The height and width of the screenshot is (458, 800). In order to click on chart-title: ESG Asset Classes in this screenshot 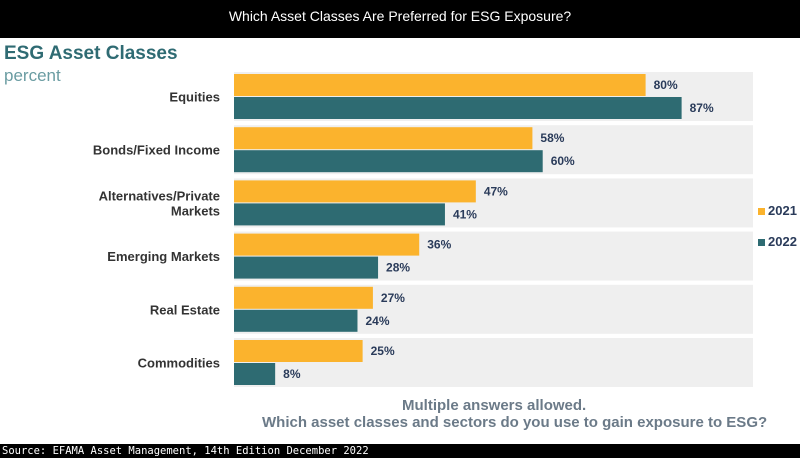, I will do `click(91, 53)`.